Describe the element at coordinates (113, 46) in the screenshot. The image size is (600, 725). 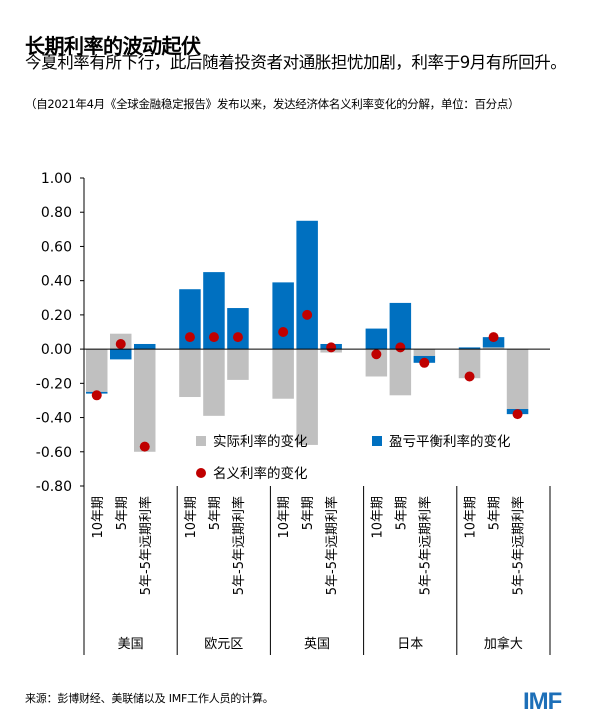
I see `chart-title: 长期利率的波动起伏` at that location.